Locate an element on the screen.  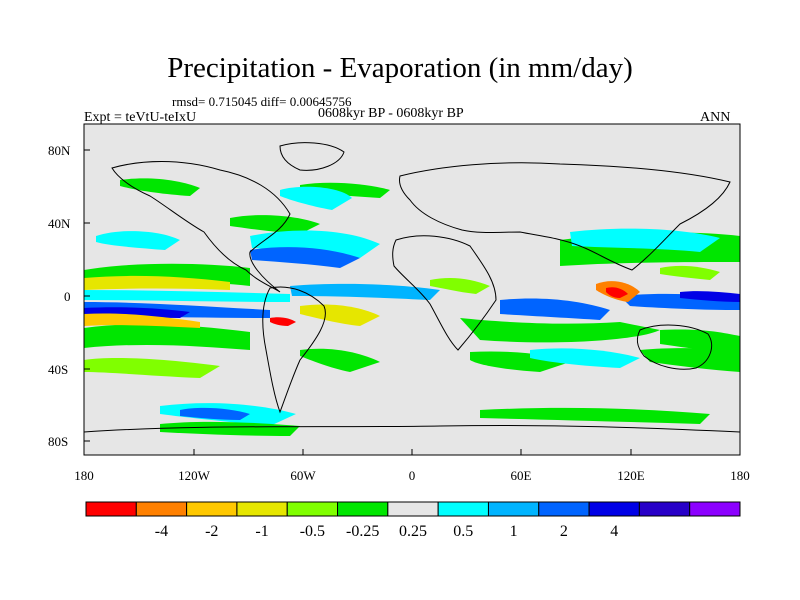
lat-label: 40N is located at coordinates (59, 223).